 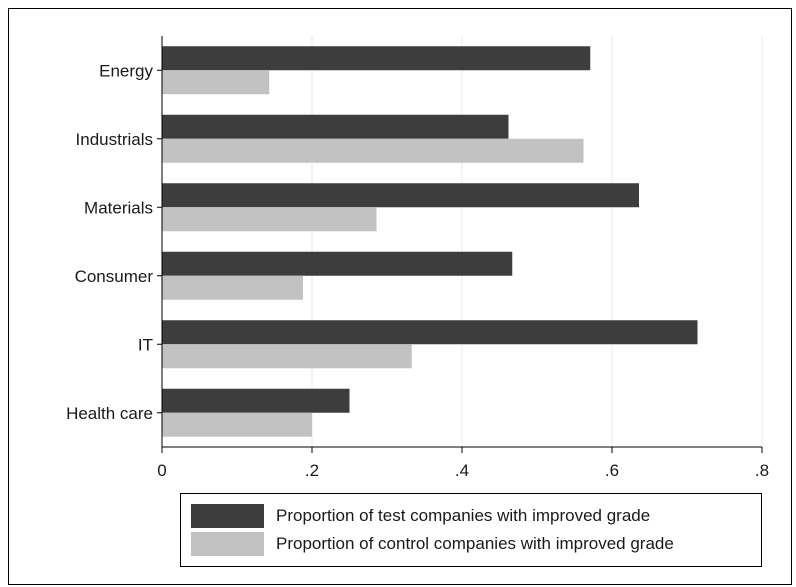 I want to click on category-label-energy: Energy, so click(x=126, y=70).